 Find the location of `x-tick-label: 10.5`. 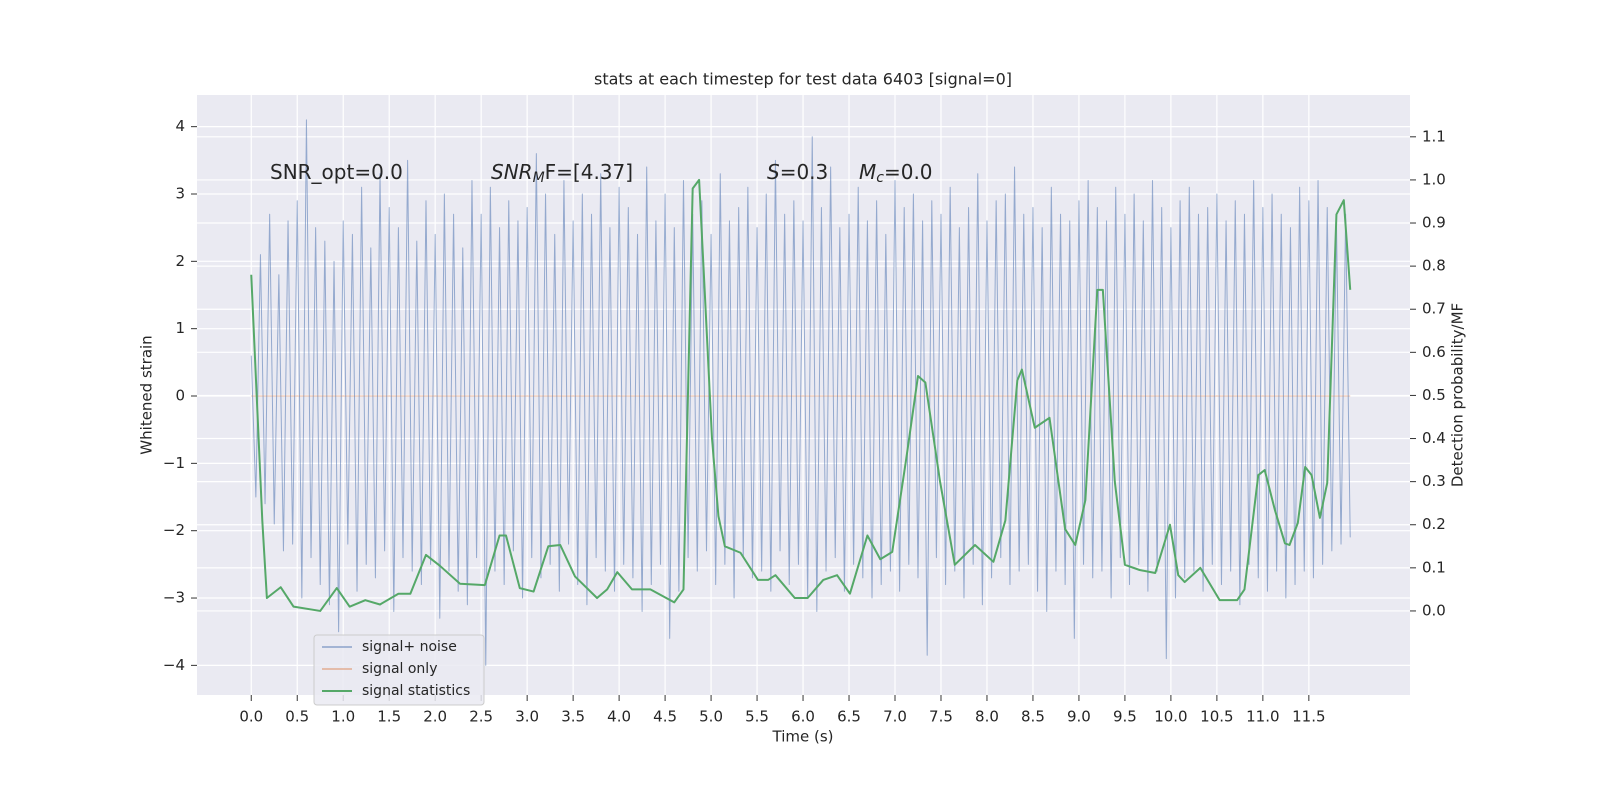

x-tick-label: 10.5 is located at coordinates (1216, 717).